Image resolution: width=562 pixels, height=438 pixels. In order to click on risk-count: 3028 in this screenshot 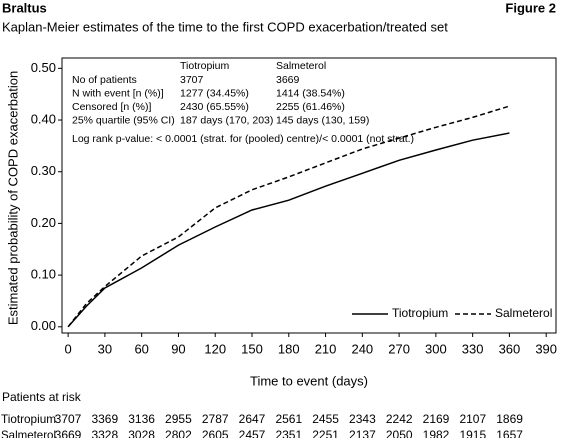, I will do `click(141, 433)`.